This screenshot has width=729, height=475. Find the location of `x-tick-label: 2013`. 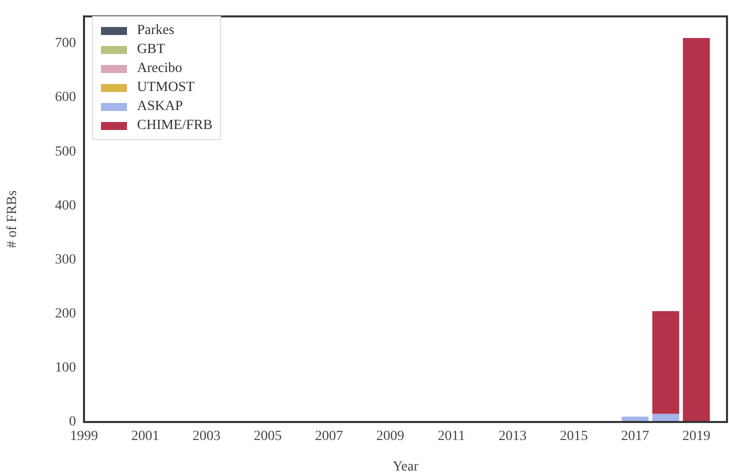

x-tick-label: 2013 is located at coordinates (512, 436).